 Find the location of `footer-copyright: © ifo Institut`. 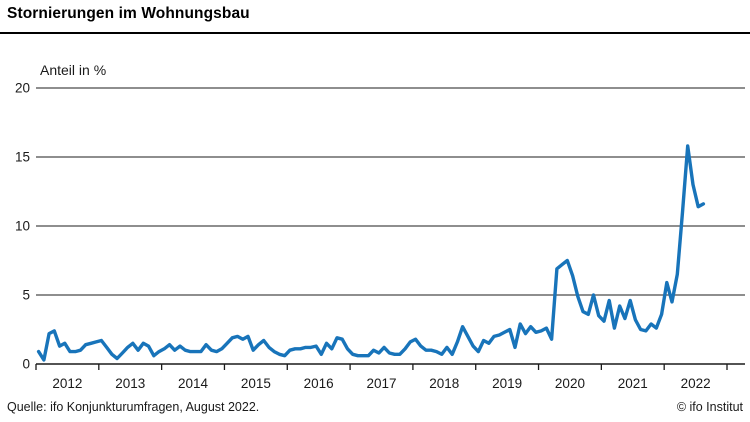

footer-copyright: © ifo Institut is located at coordinates (709, 407).